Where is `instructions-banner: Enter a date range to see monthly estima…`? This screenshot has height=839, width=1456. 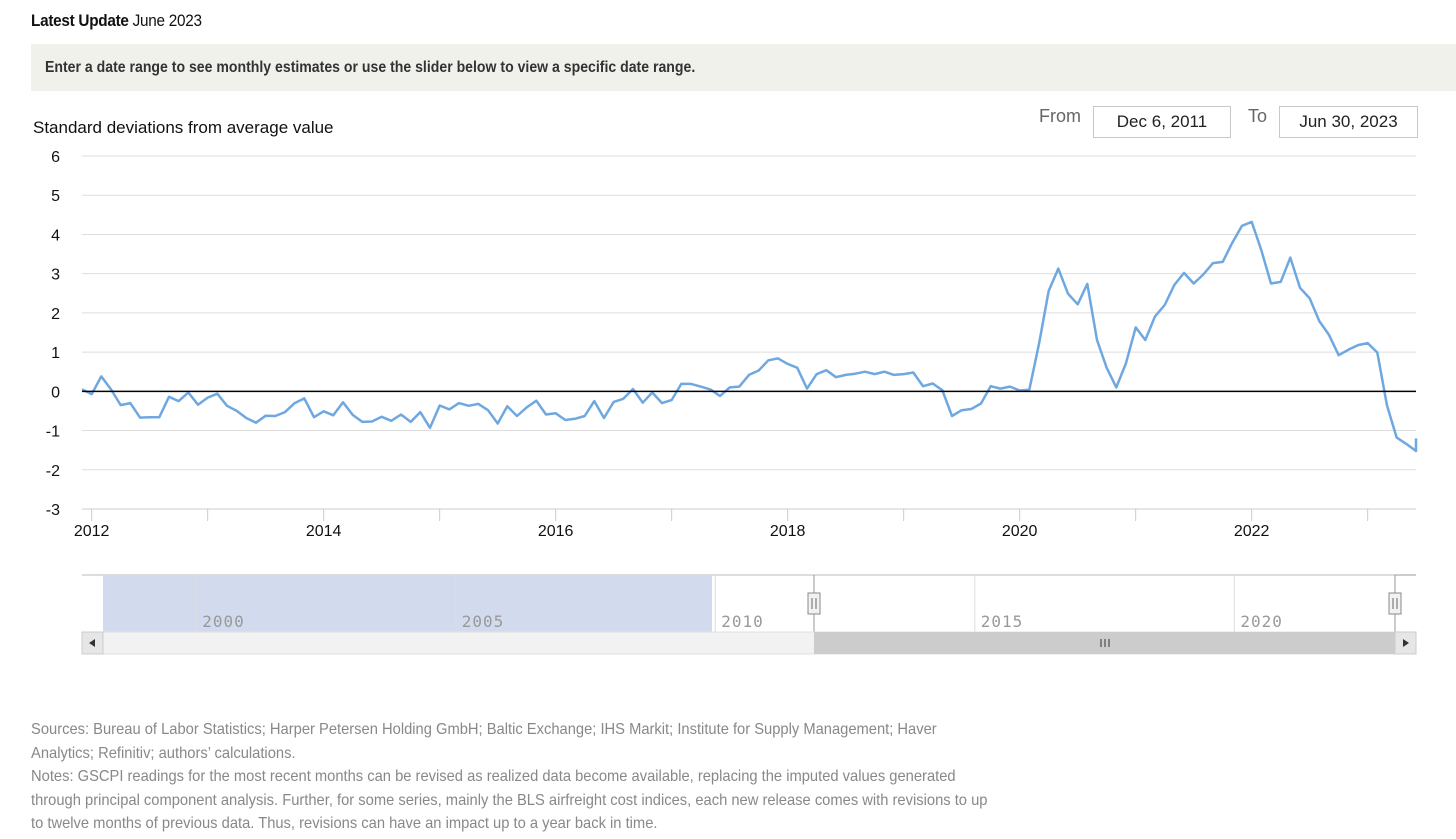 instructions-banner: Enter a date range to see monthly estima… is located at coordinates (743, 67).